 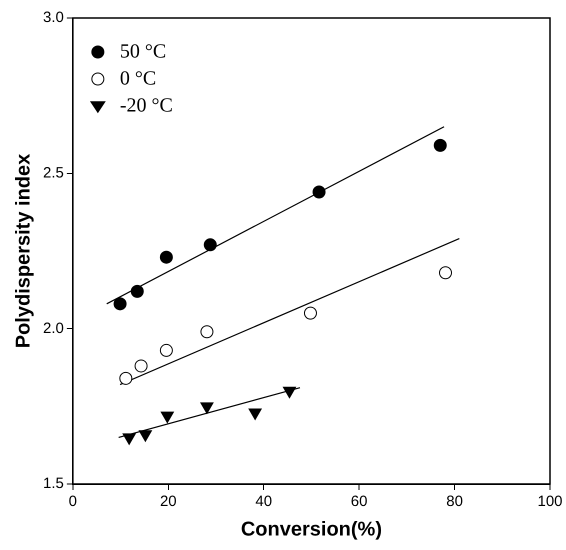 I want to click on x-tick-label: 60, so click(x=359, y=501).